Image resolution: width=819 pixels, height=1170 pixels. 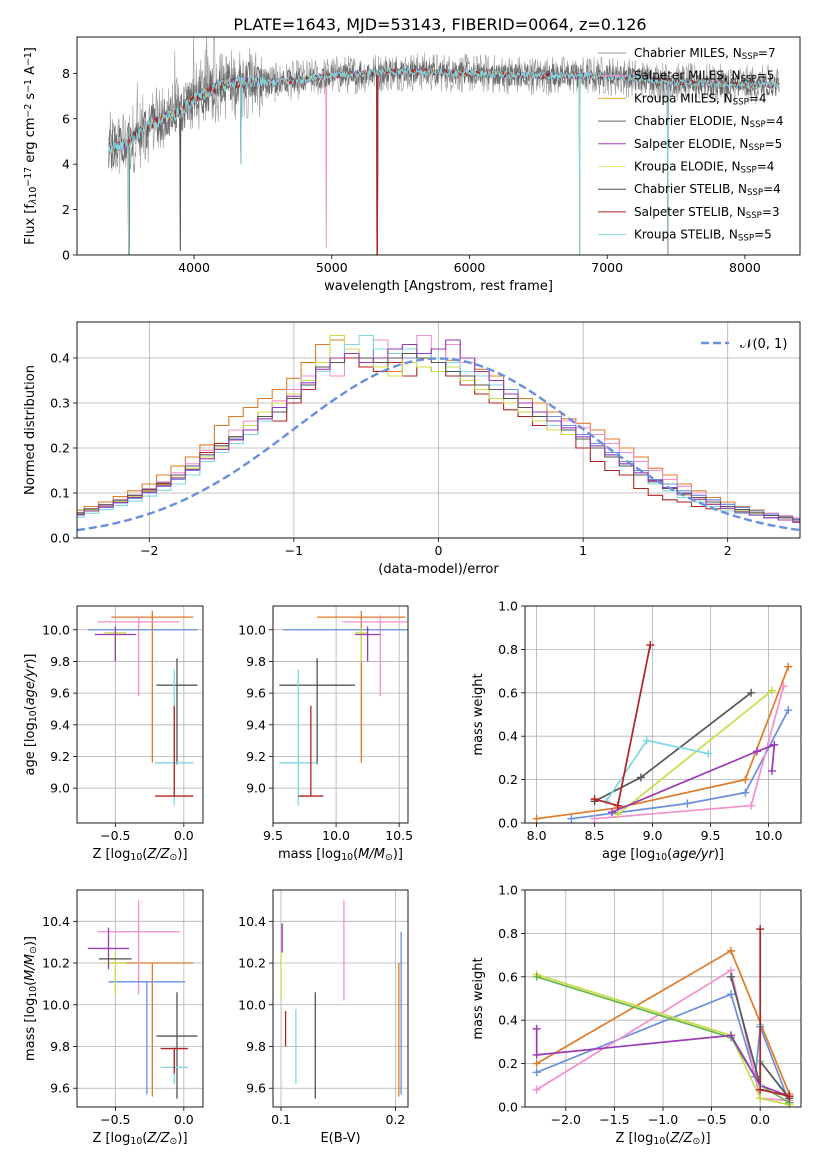 I want to click on spectrum-legend-entry: Kroupa ELODIE, NSSP=4, so click(x=704, y=168).